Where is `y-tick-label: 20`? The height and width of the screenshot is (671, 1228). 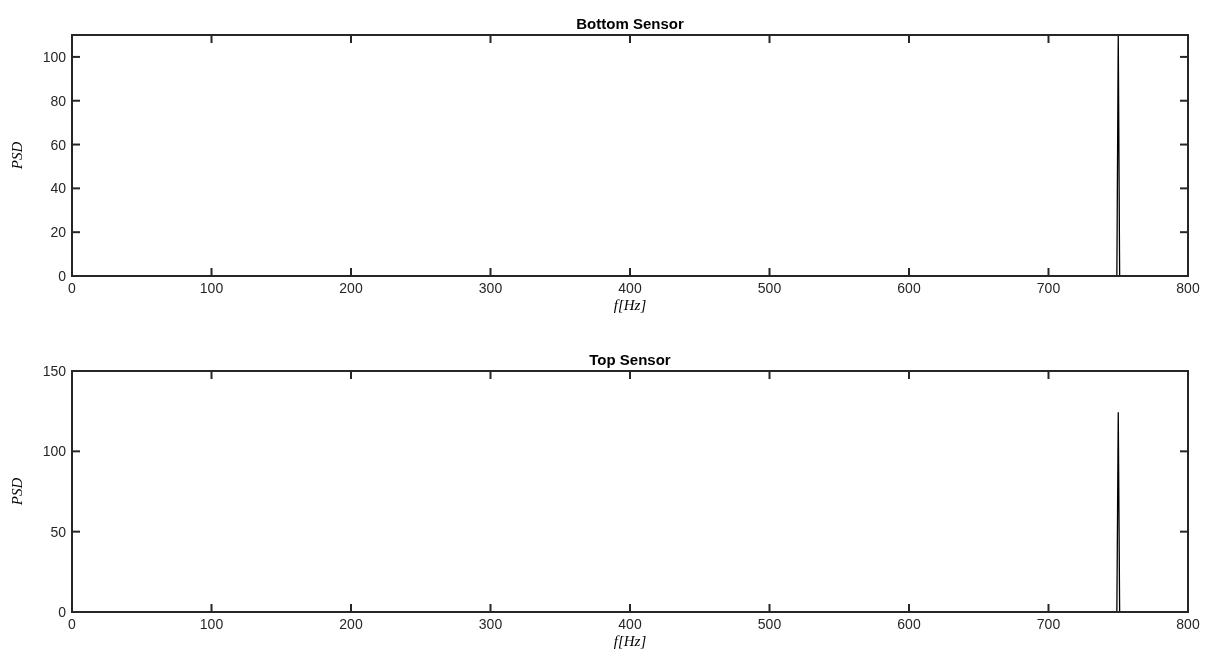 y-tick-label: 20 is located at coordinates (58, 232).